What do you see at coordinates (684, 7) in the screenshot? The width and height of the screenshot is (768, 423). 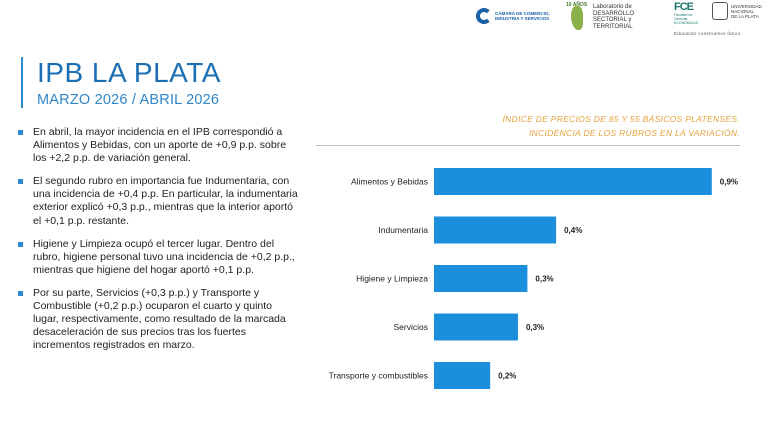 I see `fce-letters: FCE` at bounding box center [684, 7].